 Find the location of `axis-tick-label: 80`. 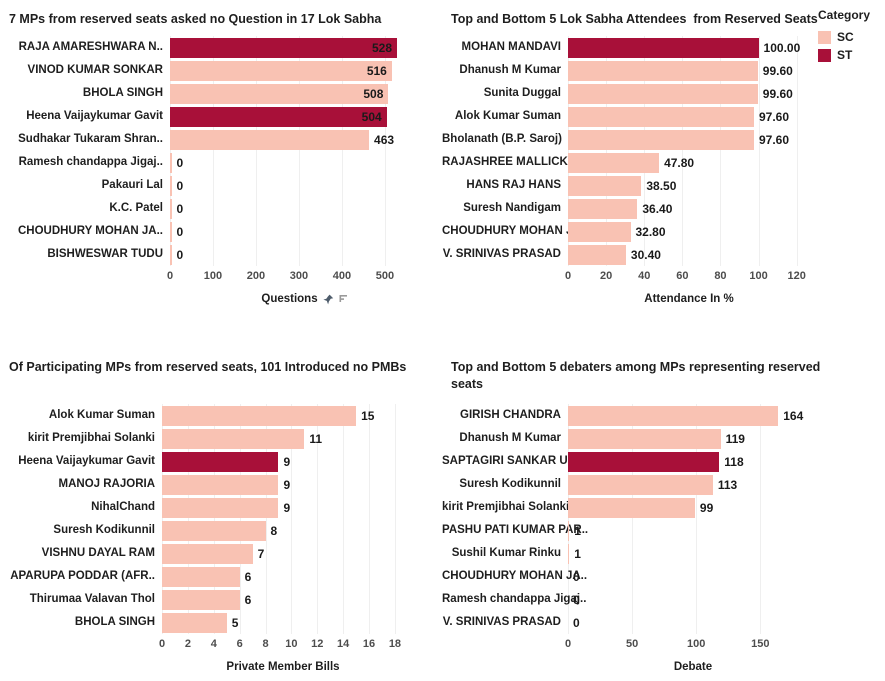

axis-tick-label: 80 is located at coordinates (720, 276).